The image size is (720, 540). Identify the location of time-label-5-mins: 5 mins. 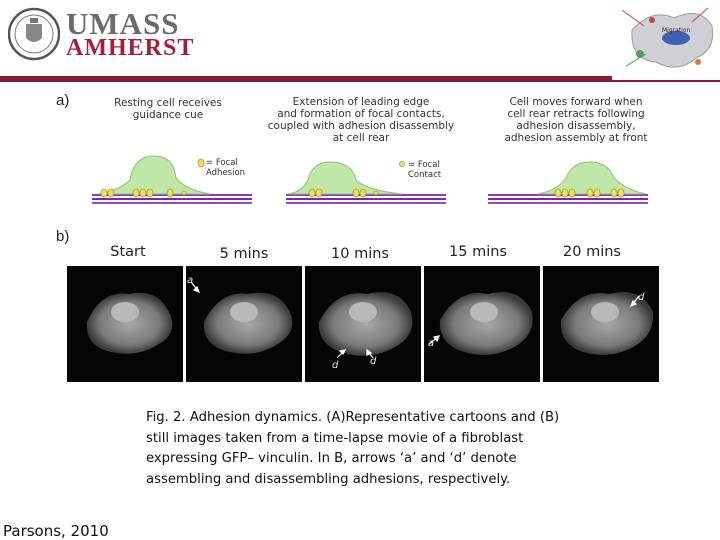
(244, 254).